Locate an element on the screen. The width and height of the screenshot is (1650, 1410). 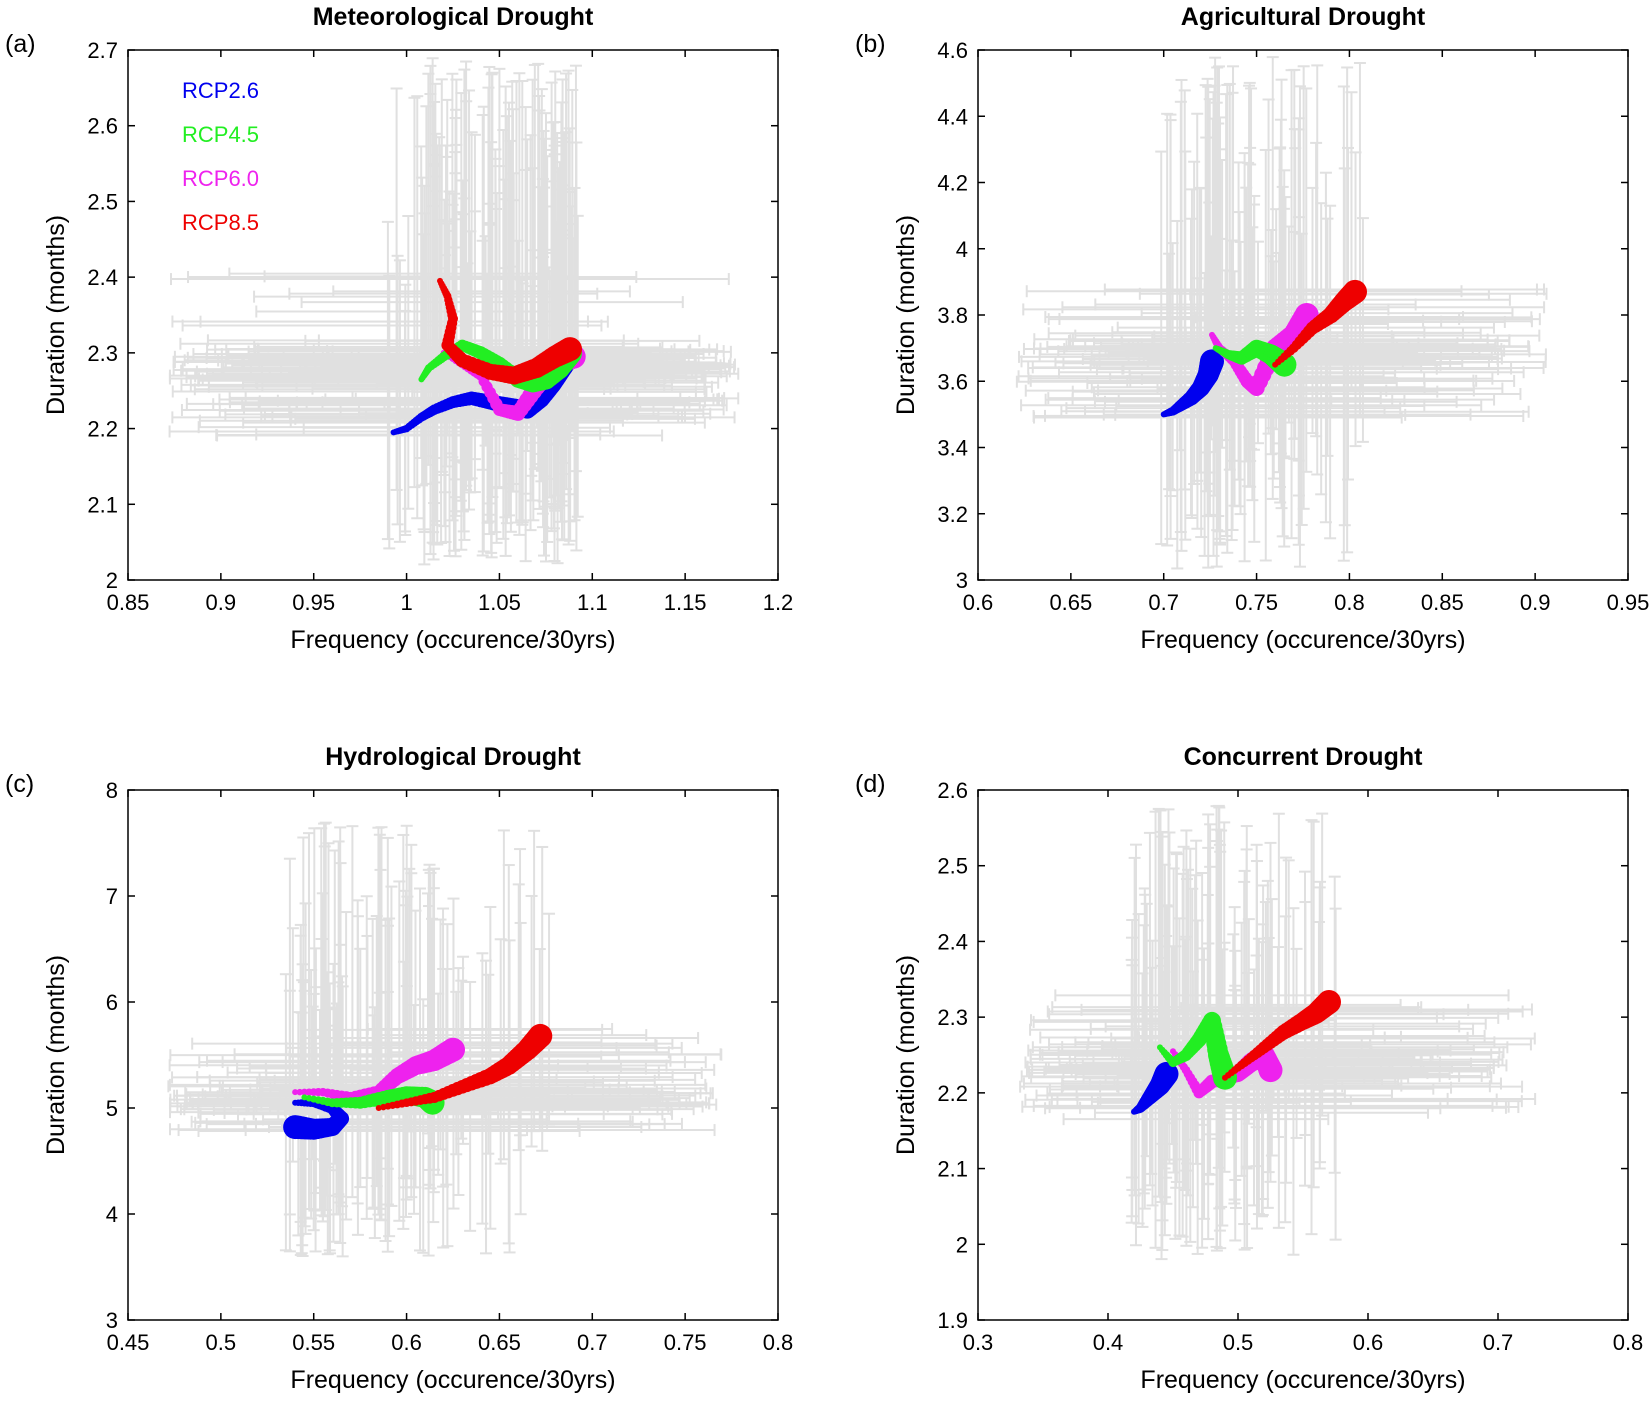
x-tick-label: 0.5 is located at coordinates (221, 1342).